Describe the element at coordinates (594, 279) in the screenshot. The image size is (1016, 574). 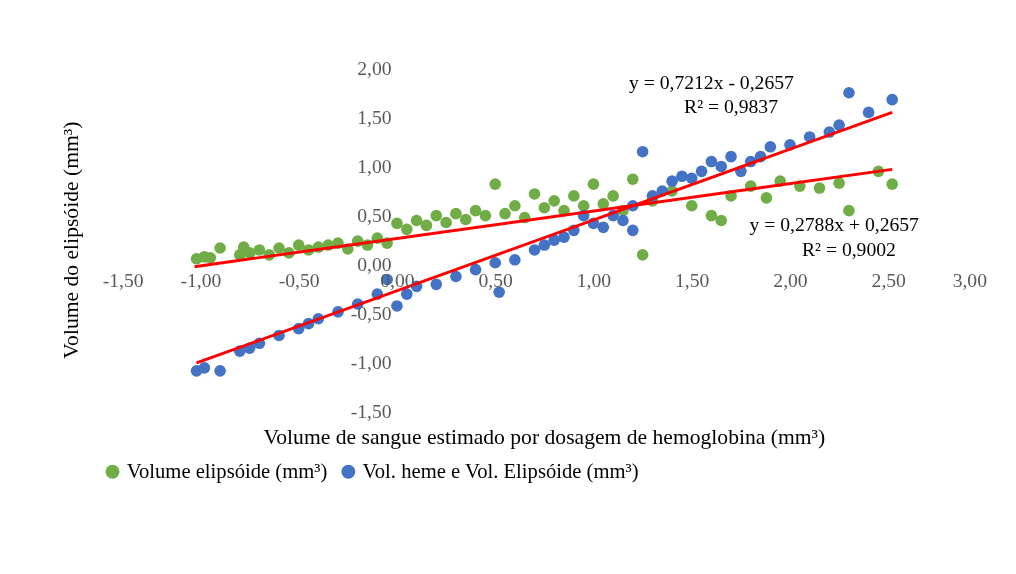
I see `x-tick-label: 1,00` at that location.